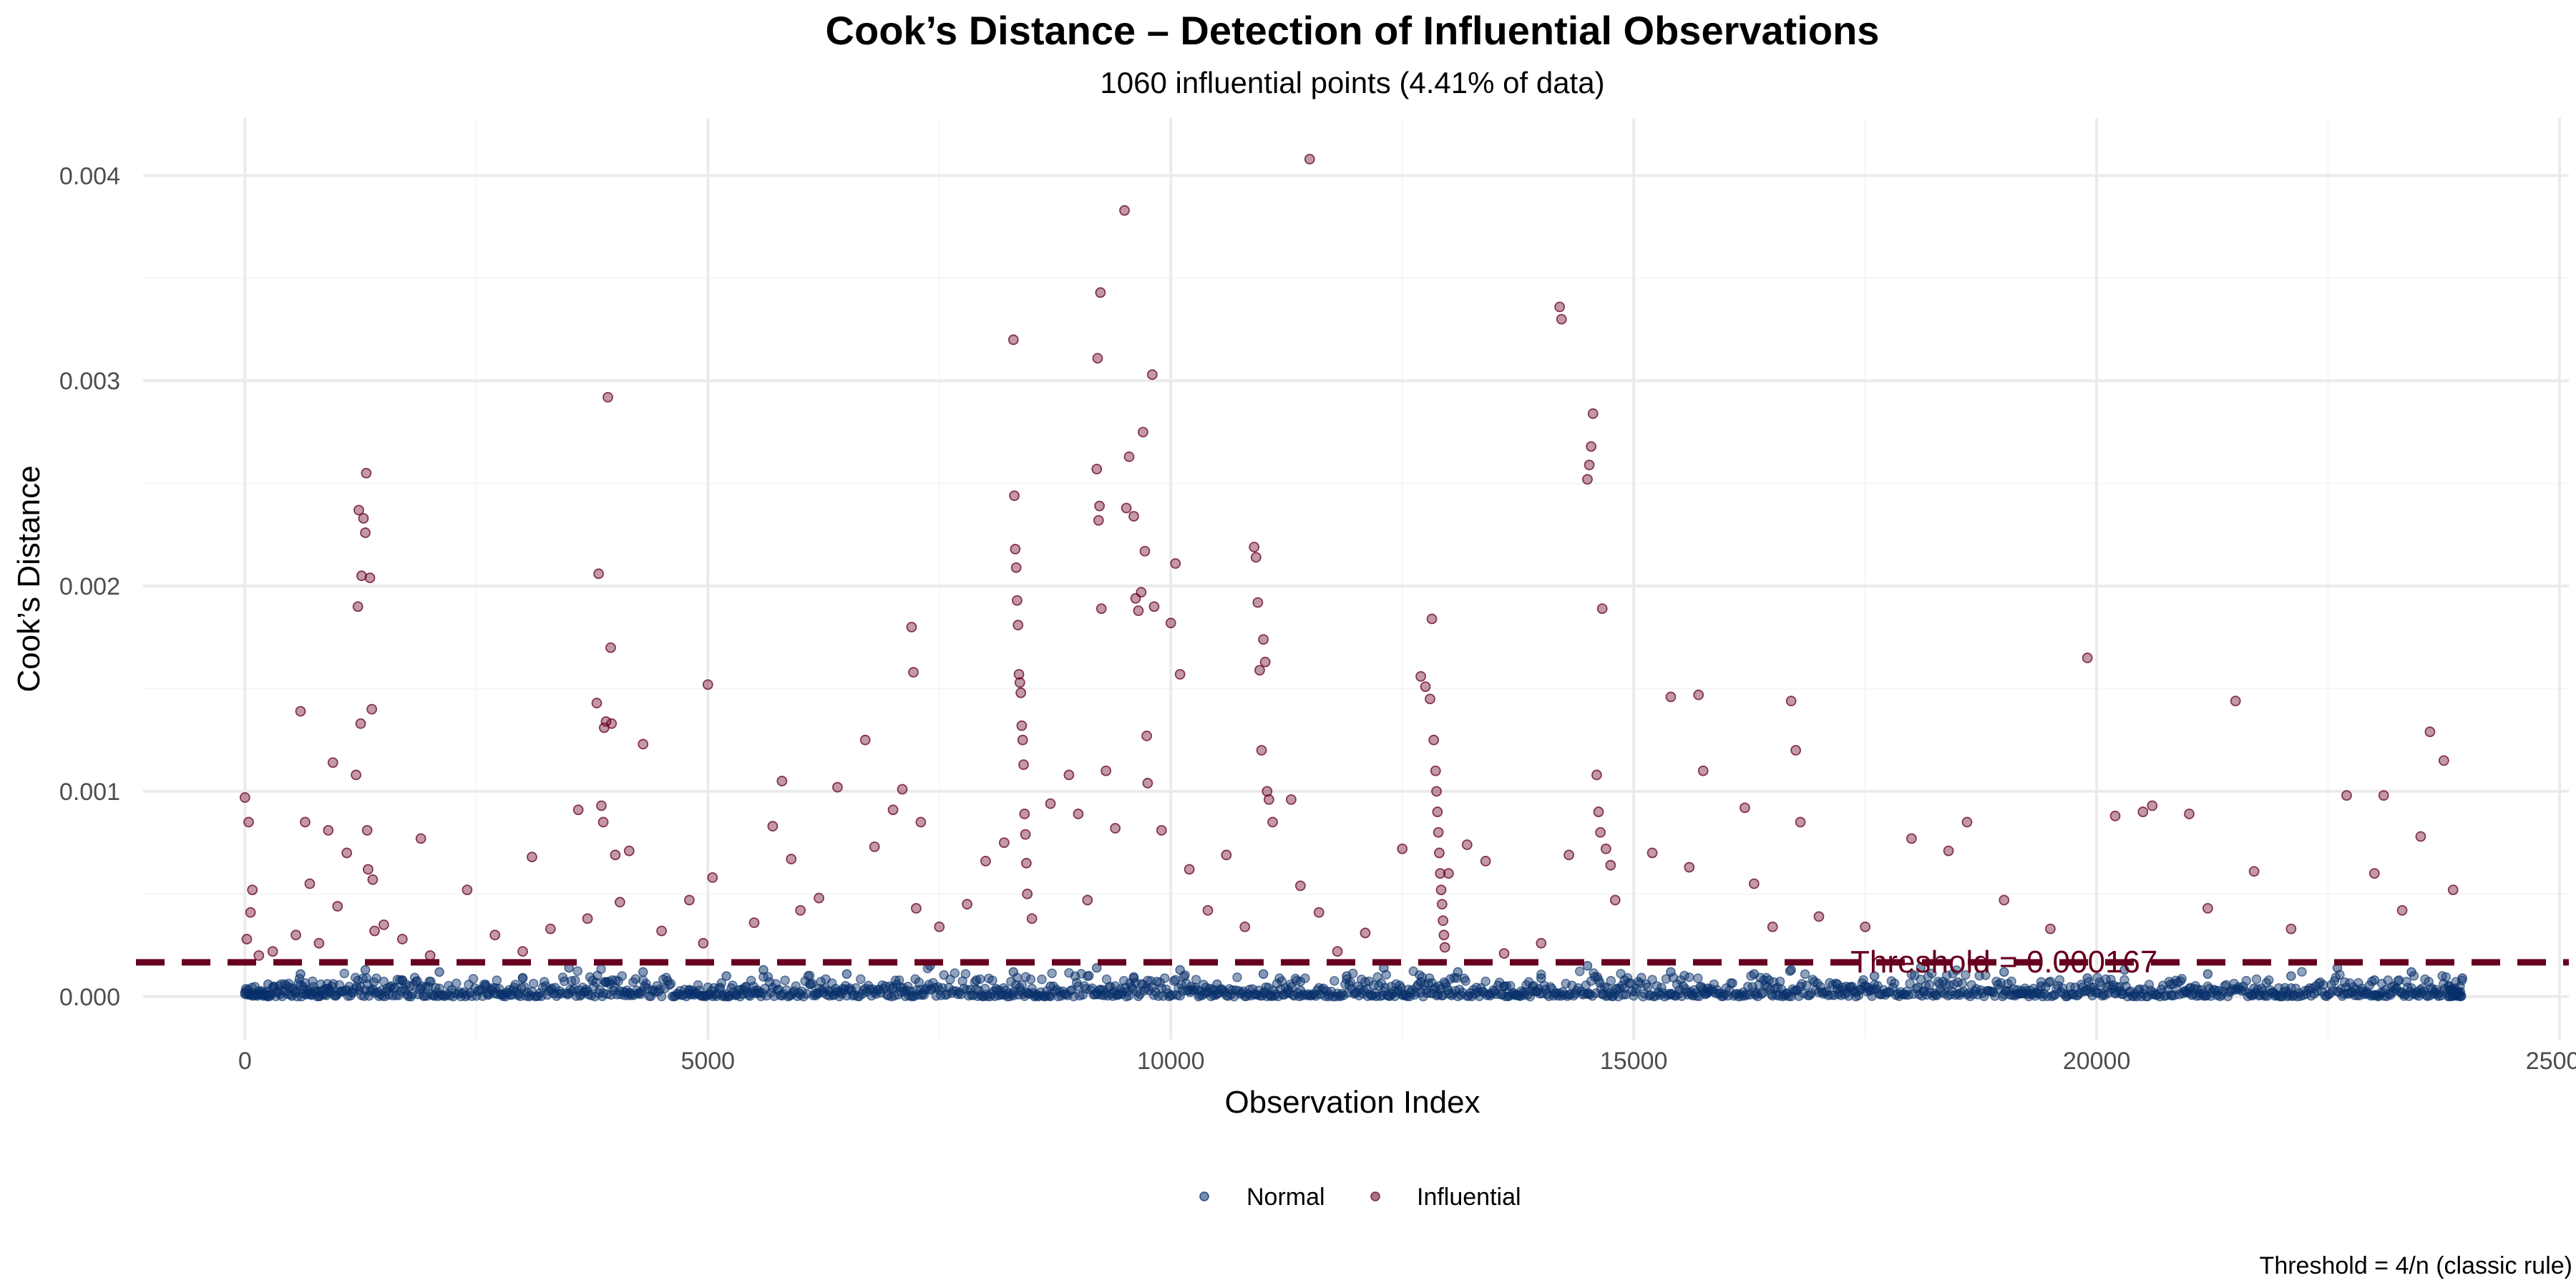  Describe the element at coordinates (89, 381) in the screenshot. I see `y-tick-label: 0.003` at that location.